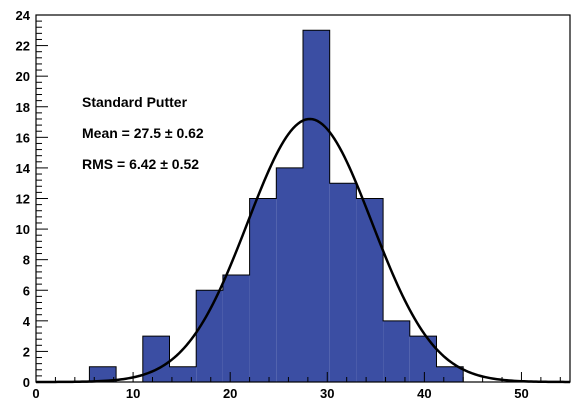 This screenshot has height=404, width=572. I want to click on y-tick-label: 24, so click(23, 15).